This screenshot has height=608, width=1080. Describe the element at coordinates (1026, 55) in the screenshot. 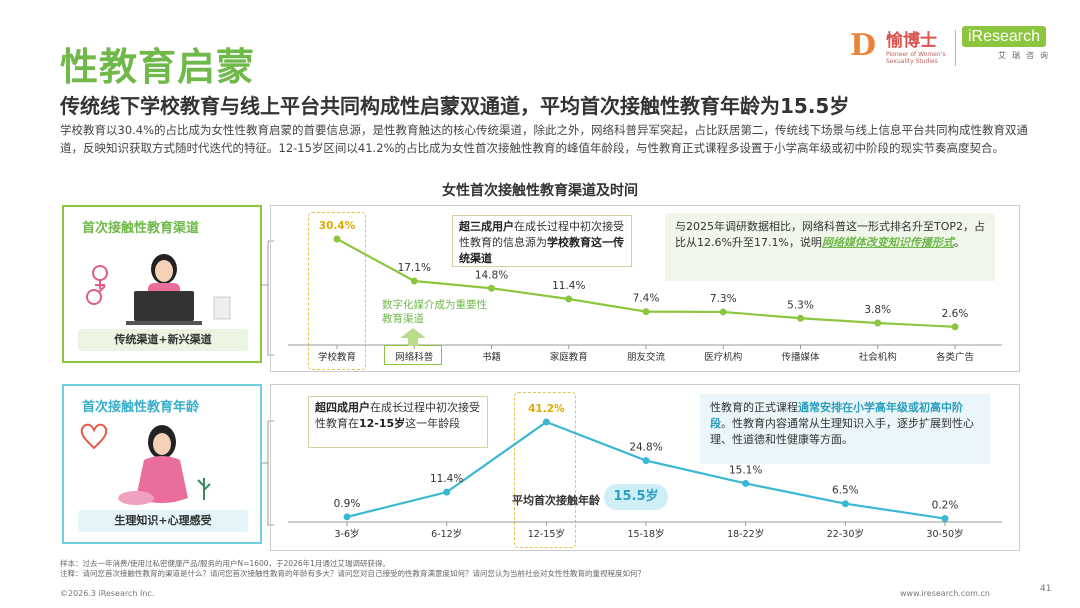

I see `logo-cn: 艾瑞咨询` at that location.